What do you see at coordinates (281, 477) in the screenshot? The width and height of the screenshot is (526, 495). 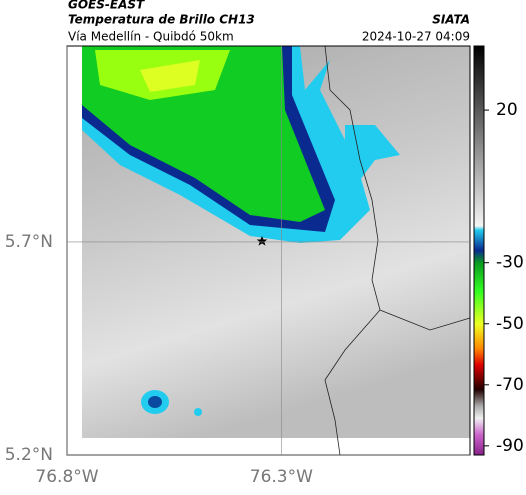 I see `x-tick-label: 76.3°W` at bounding box center [281, 477].